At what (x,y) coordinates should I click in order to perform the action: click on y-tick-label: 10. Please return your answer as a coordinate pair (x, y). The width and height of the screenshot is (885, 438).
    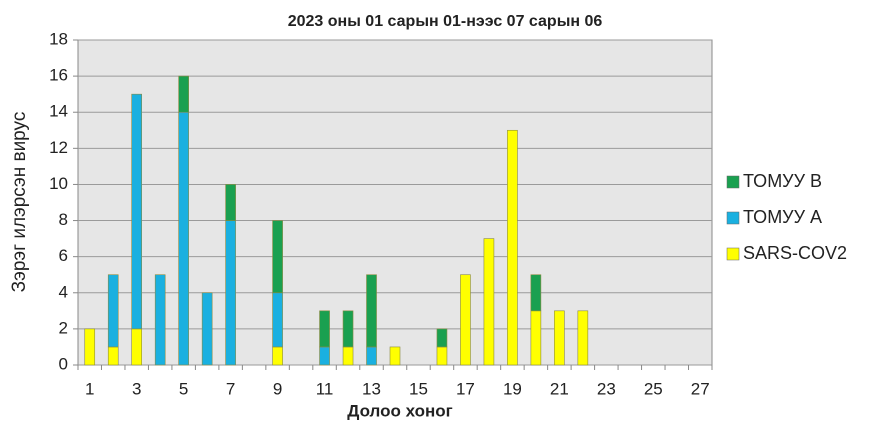
    Looking at the image, I should click on (58, 183).